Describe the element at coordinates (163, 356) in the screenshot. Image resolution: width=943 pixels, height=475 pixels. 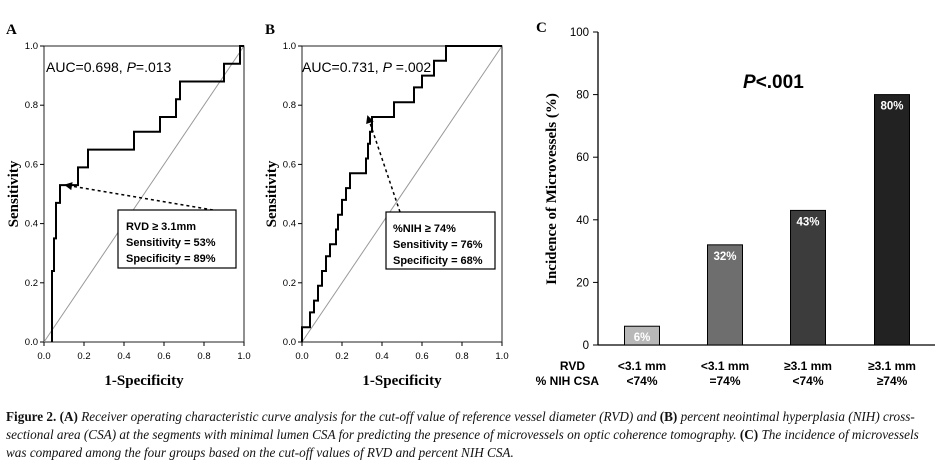
I see `x-tick-label-a: 0.6` at that location.